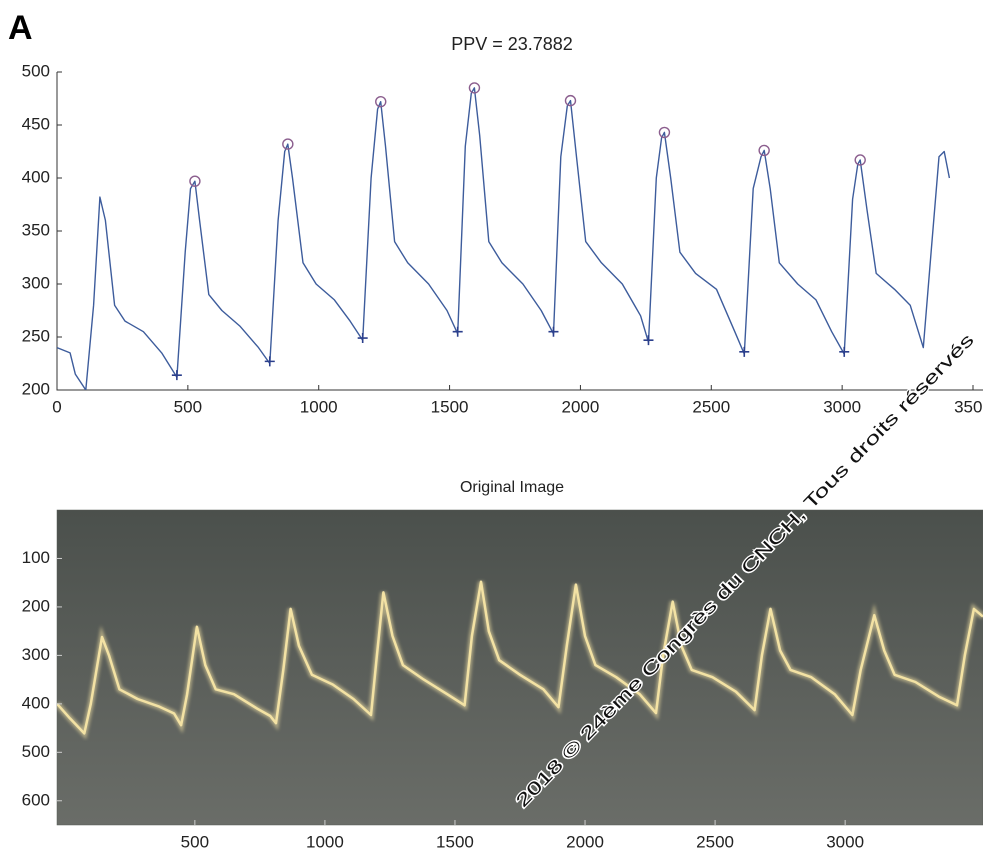 The image size is (983, 856). I want to click on x-tick-label: 0, so click(56, 406).